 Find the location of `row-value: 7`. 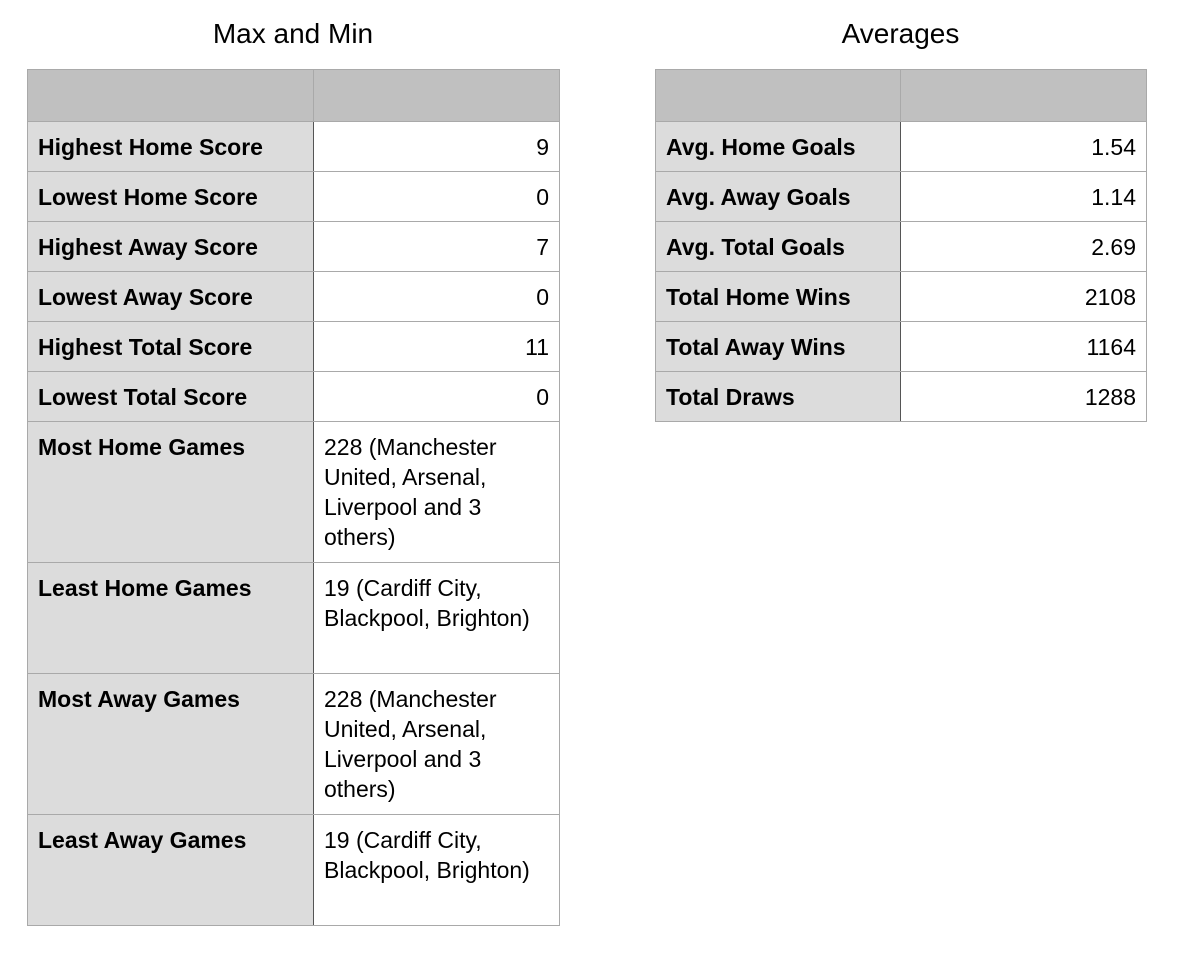

row-value: 7 is located at coordinates (436, 246).